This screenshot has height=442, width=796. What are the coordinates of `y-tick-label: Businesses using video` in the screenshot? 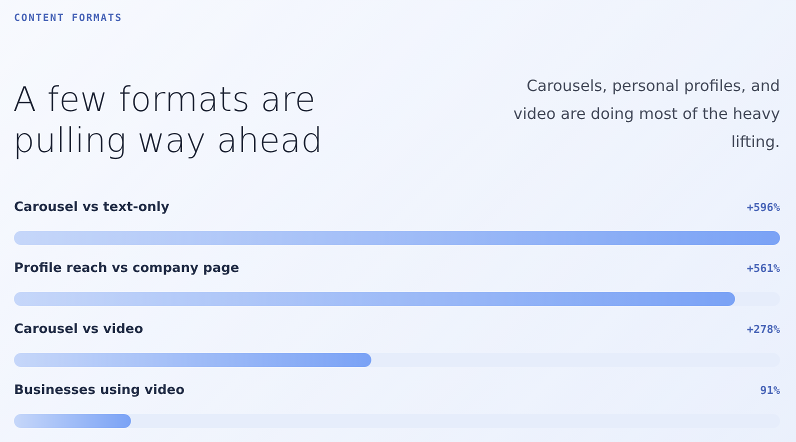 It's located at (99, 390).